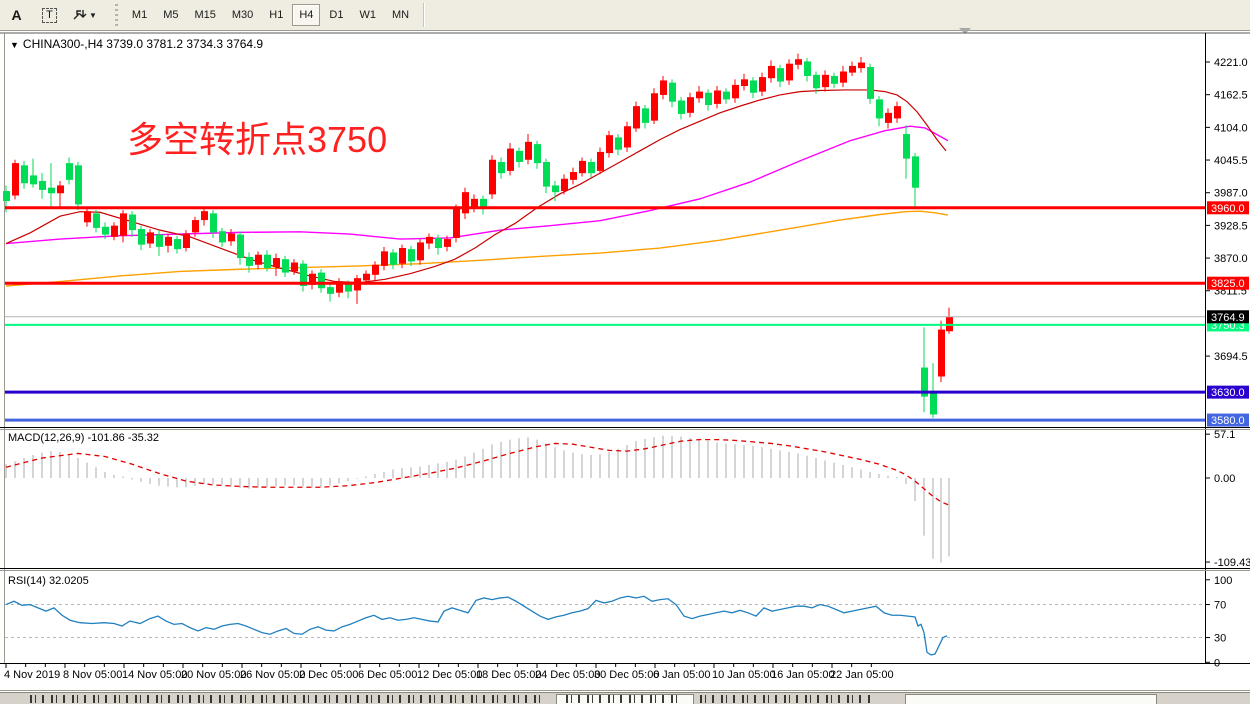 This screenshot has height=704, width=1250. What do you see at coordinates (1220, 639) in the screenshot?
I see `svg-text: 30` at bounding box center [1220, 639].